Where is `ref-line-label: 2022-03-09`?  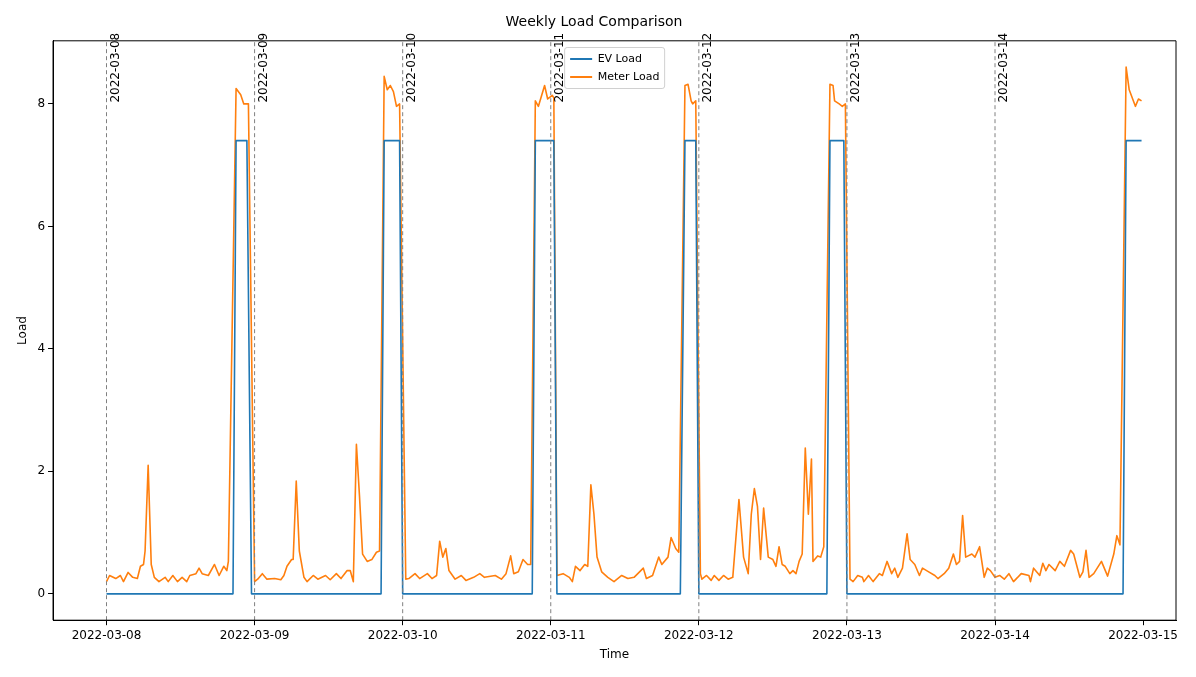
ref-line-label: 2022-03-09 is located at coordinates (262, 67).